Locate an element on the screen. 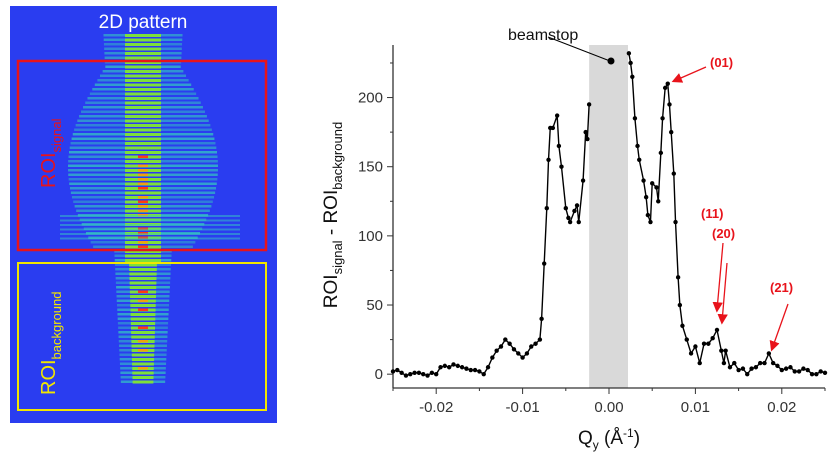  roi-background-label: ROIbackground is located at coordinates (51, 343).